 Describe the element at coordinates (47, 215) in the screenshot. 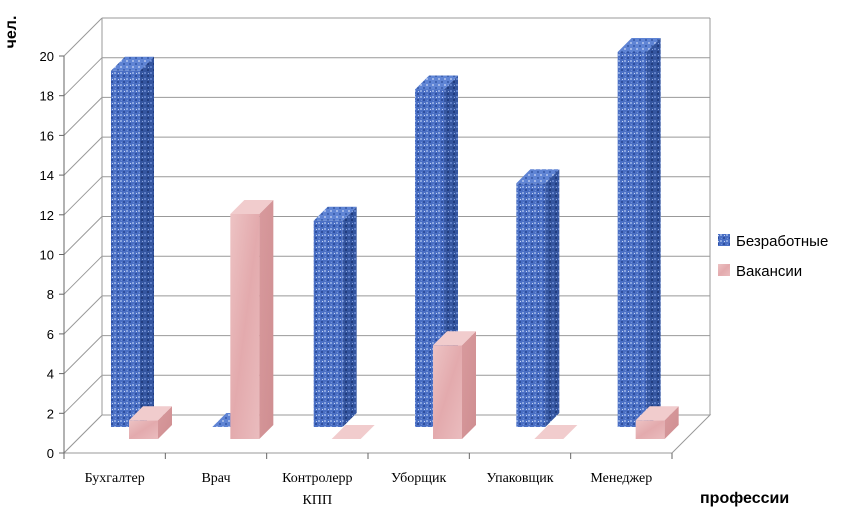

I see `y-tick-label: 12` at that location.